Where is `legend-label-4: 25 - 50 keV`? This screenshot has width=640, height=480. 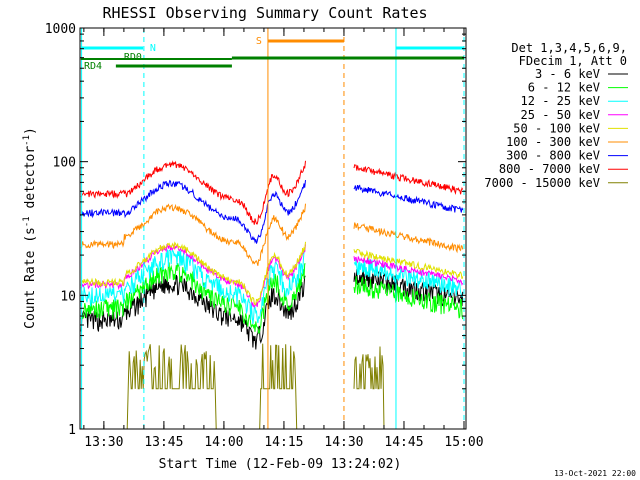
legend-label-4: 25 - 50 keV is located at coordinates (560, 115).